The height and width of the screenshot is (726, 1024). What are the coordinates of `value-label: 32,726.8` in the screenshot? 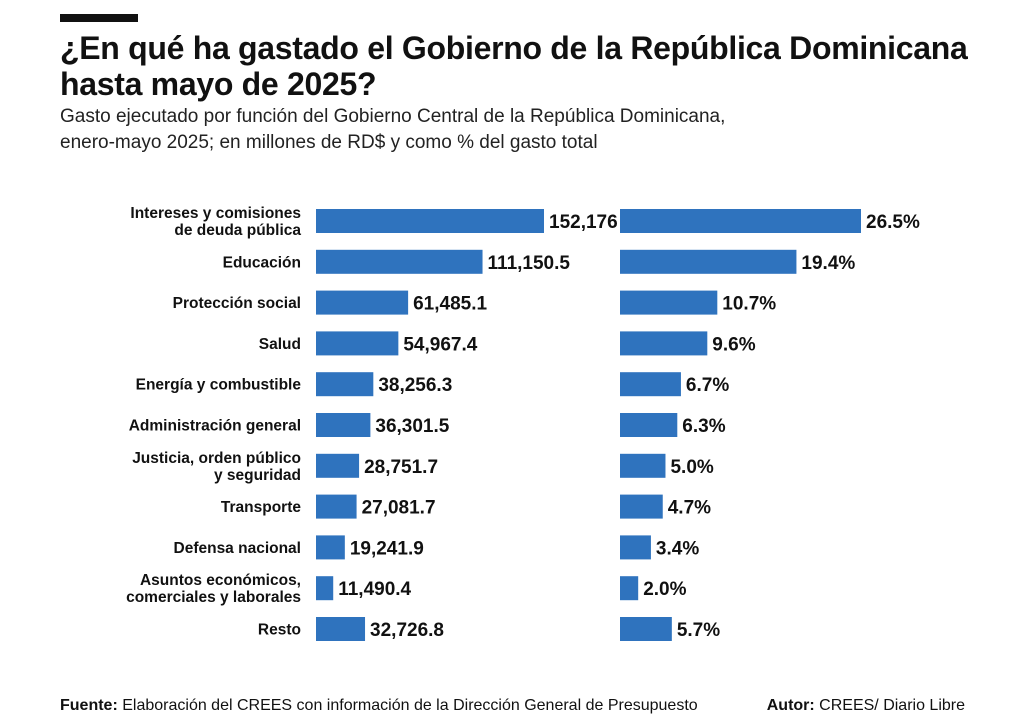 It's located at (407, 630).